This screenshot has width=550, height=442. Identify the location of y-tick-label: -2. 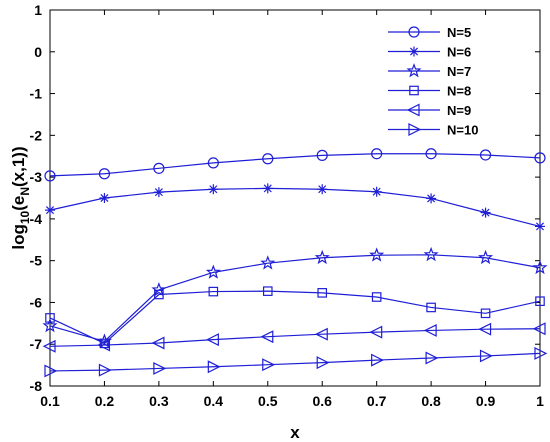
(36, 135).